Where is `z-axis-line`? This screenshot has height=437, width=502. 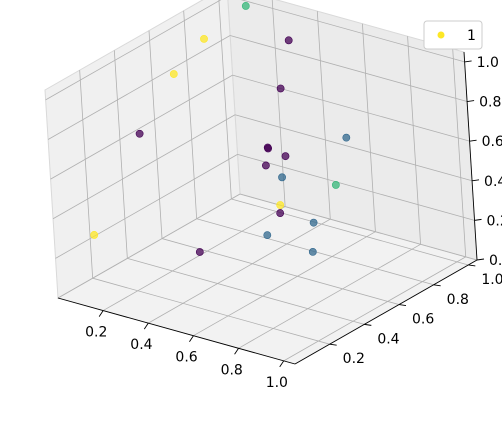
z-axis-line is located at coordinates (470, 156).